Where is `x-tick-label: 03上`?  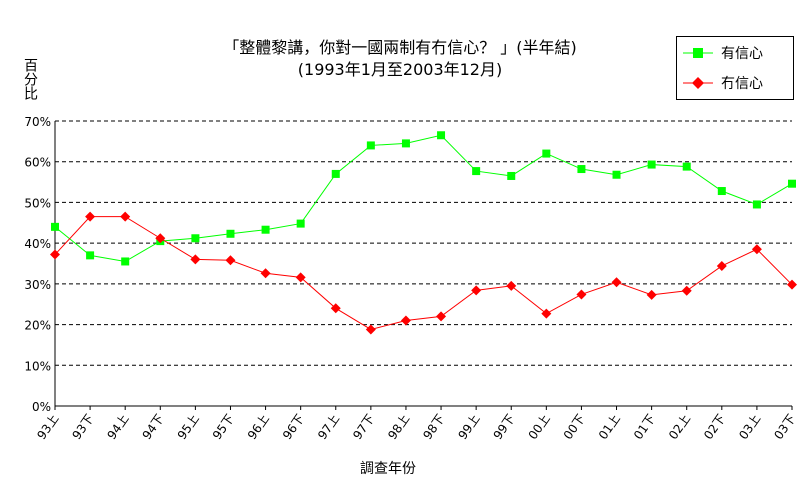
x-tick-label: 03上 is located at coordinates (749, 427).